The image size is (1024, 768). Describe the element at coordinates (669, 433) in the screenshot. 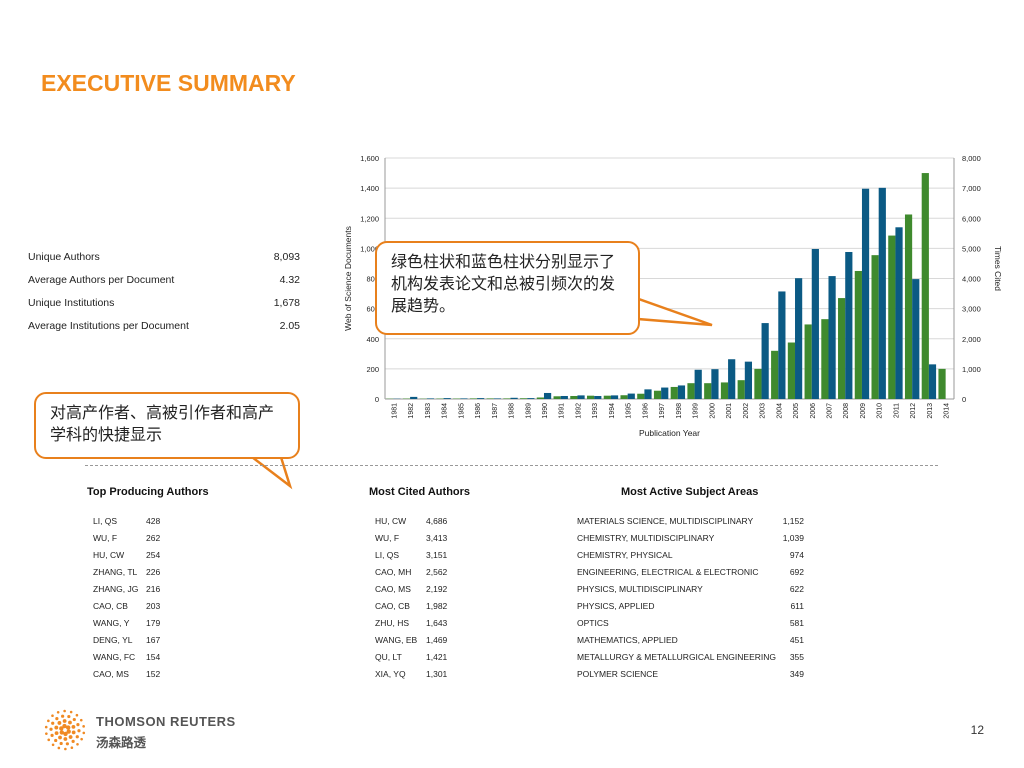

I see `x-axis-label: Publication Year` at that location.